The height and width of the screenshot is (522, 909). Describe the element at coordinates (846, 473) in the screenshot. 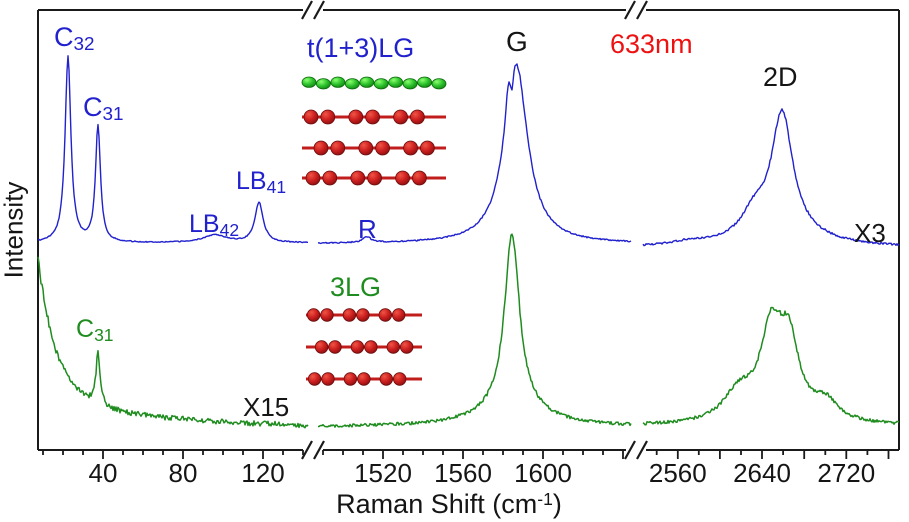

I see `x-tick-label-2720: 2720` at that location.